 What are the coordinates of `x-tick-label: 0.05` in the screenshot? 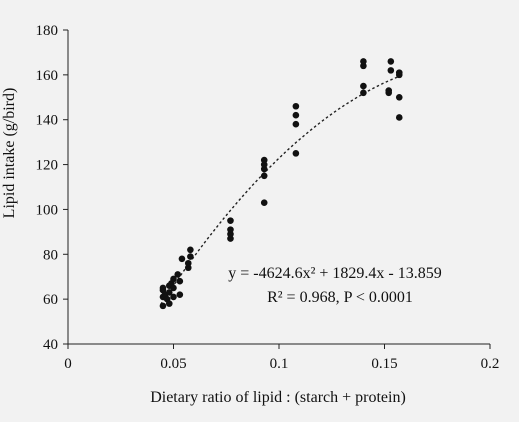 It's located at (173, 364).